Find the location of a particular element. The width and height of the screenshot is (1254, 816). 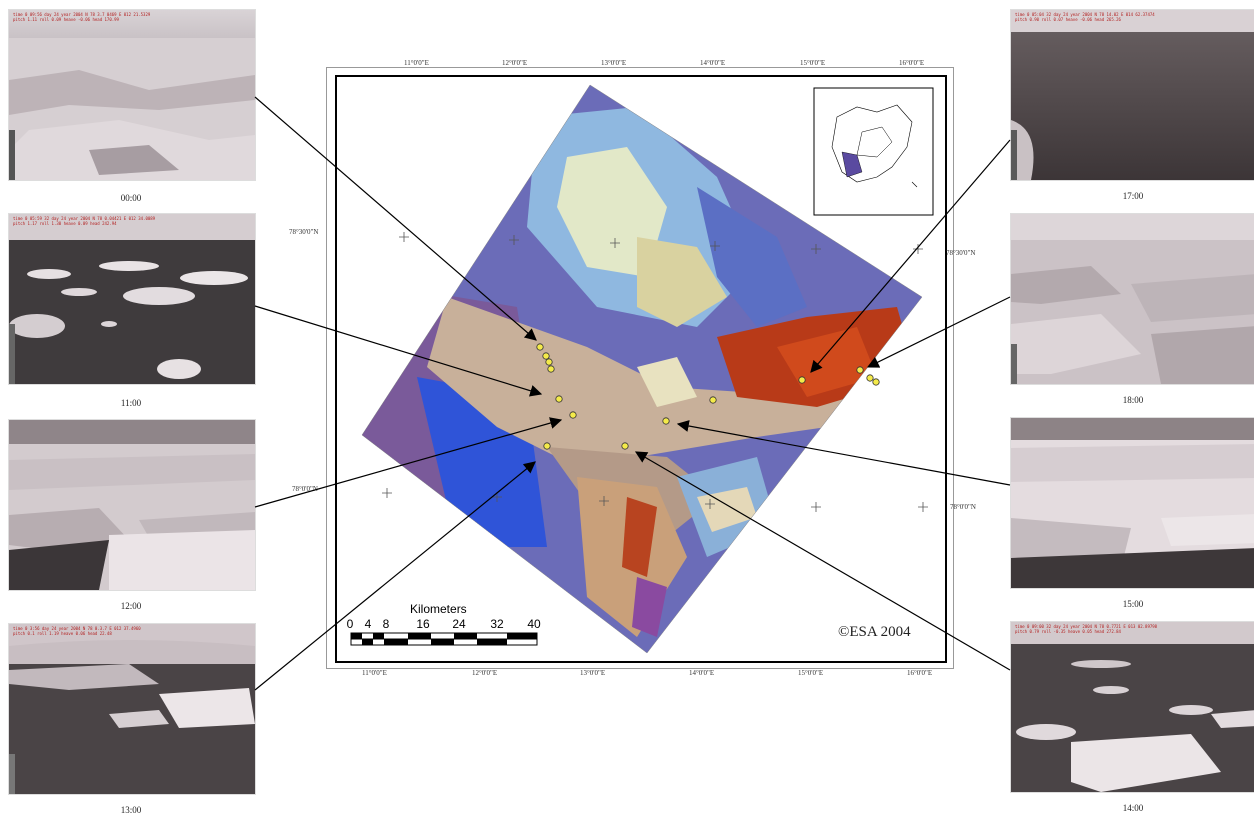

photo-caption: 18:00 is located at coordinates (1133, 400).